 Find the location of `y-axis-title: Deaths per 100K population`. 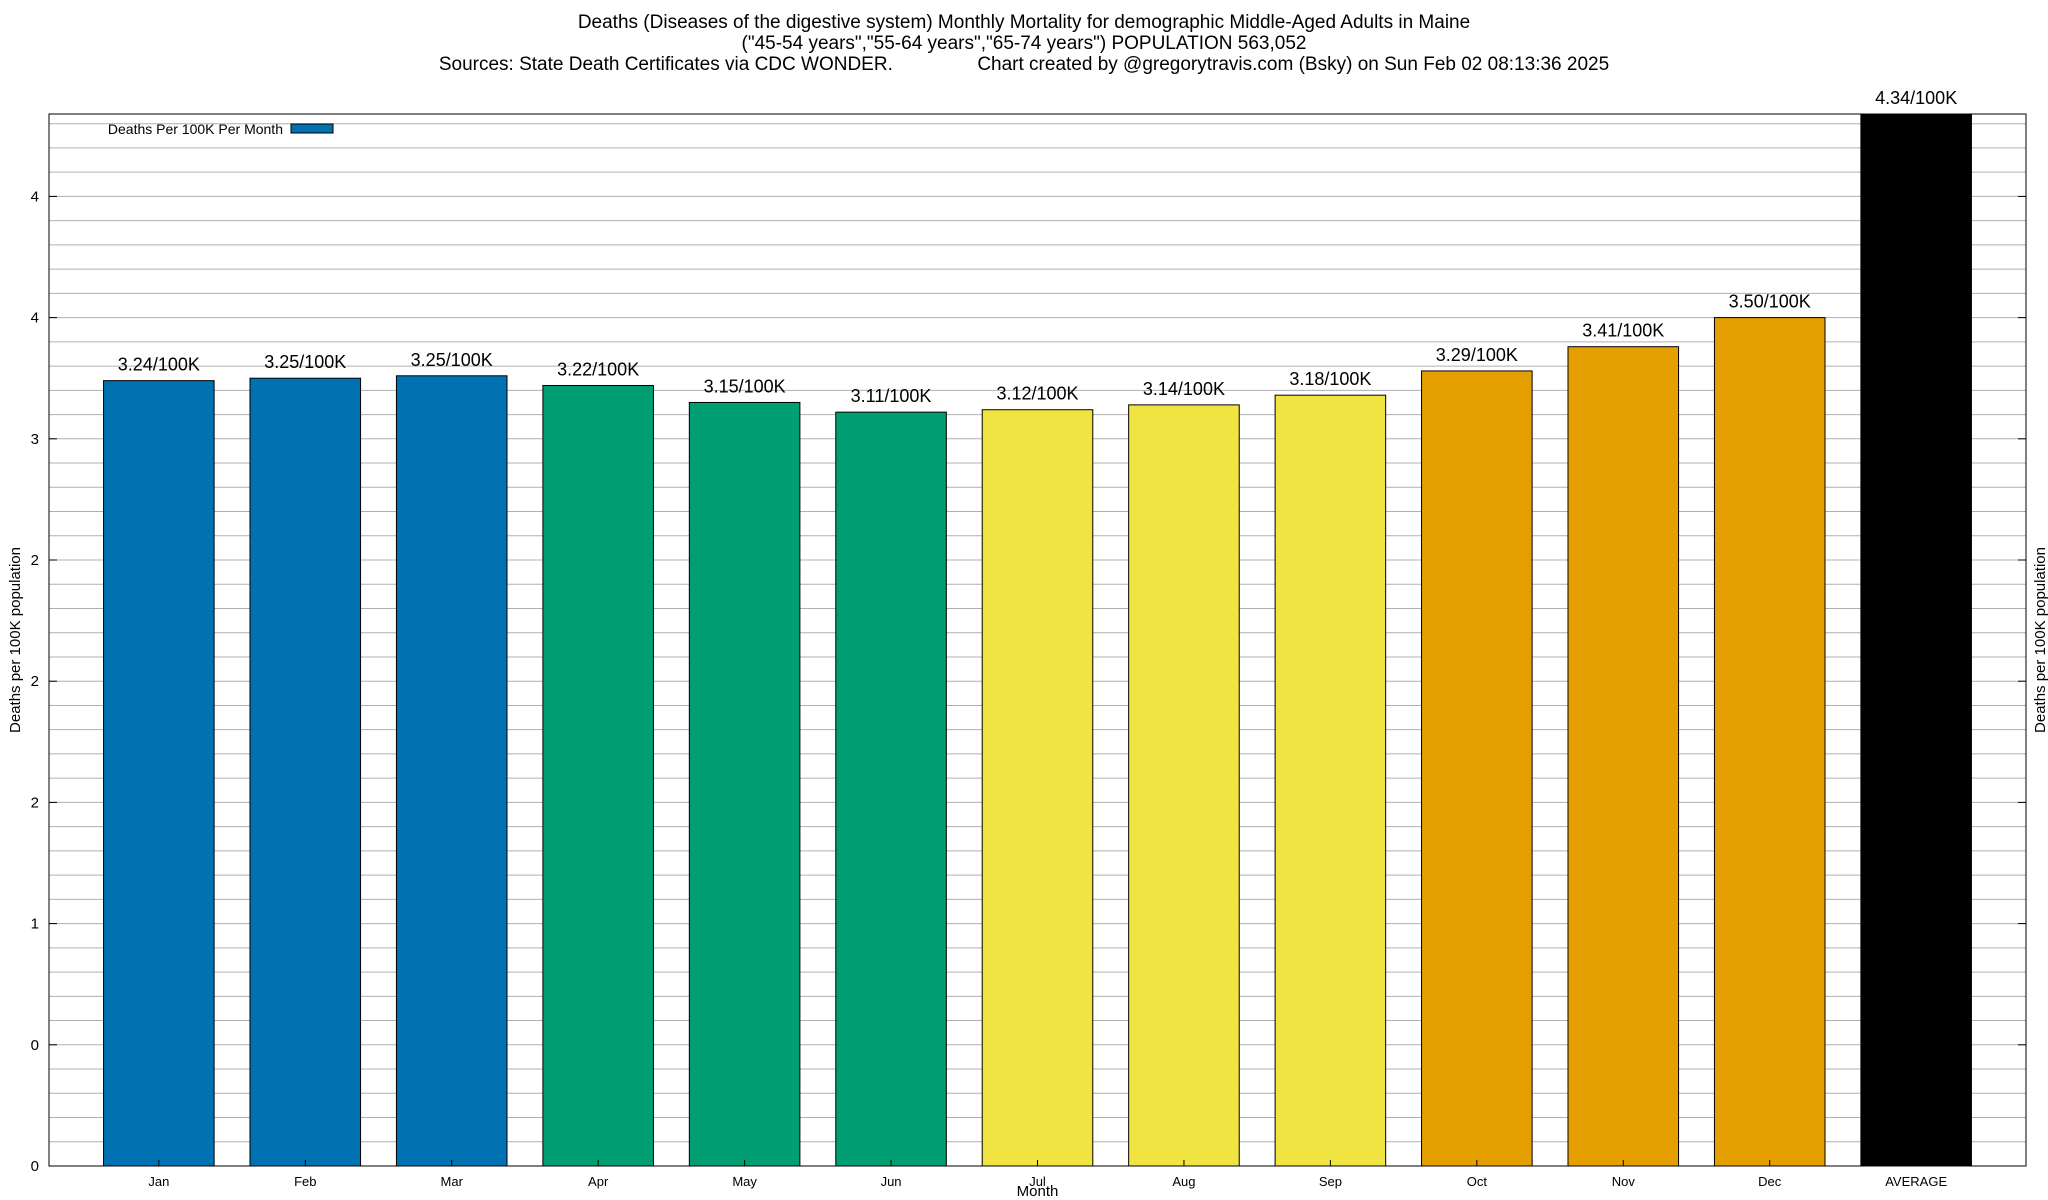

y-axis-title: Deaths per 100K population is located at coordinates (15, 640).